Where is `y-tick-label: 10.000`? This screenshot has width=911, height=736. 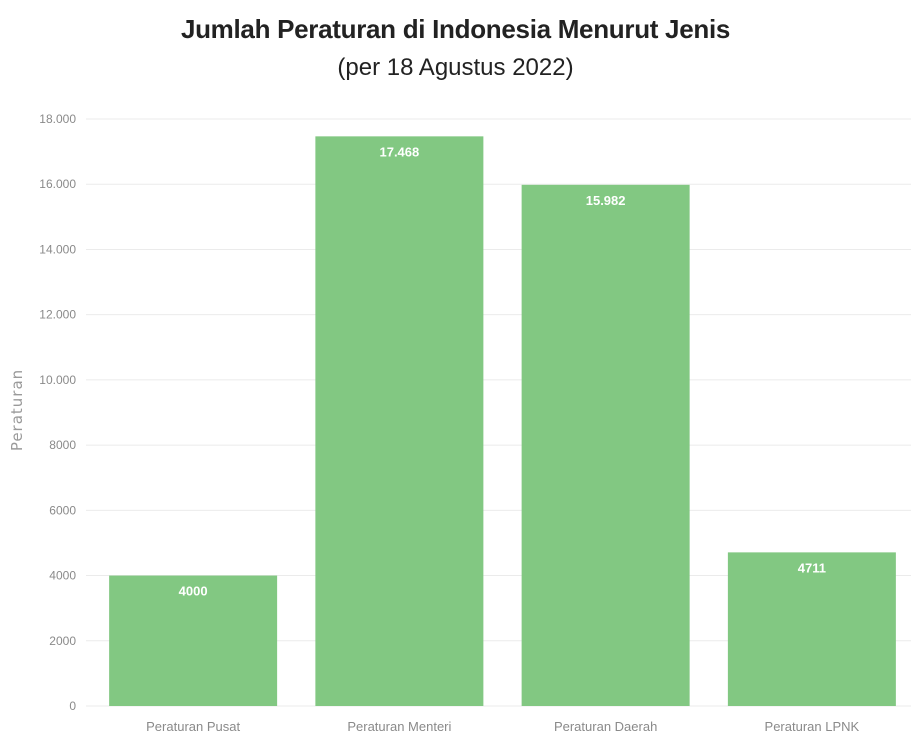 y-tick-label: 10.000 is located at coordinates (57, 380).